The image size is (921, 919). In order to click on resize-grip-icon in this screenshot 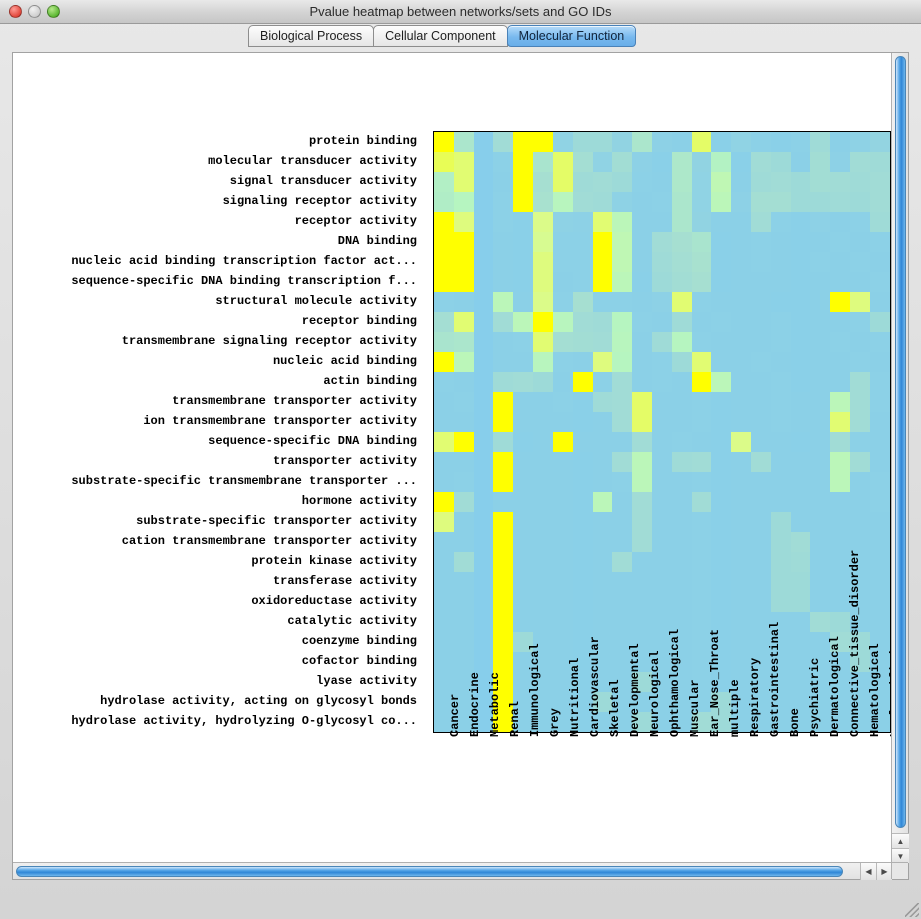, I will do `click(912, 910)`.